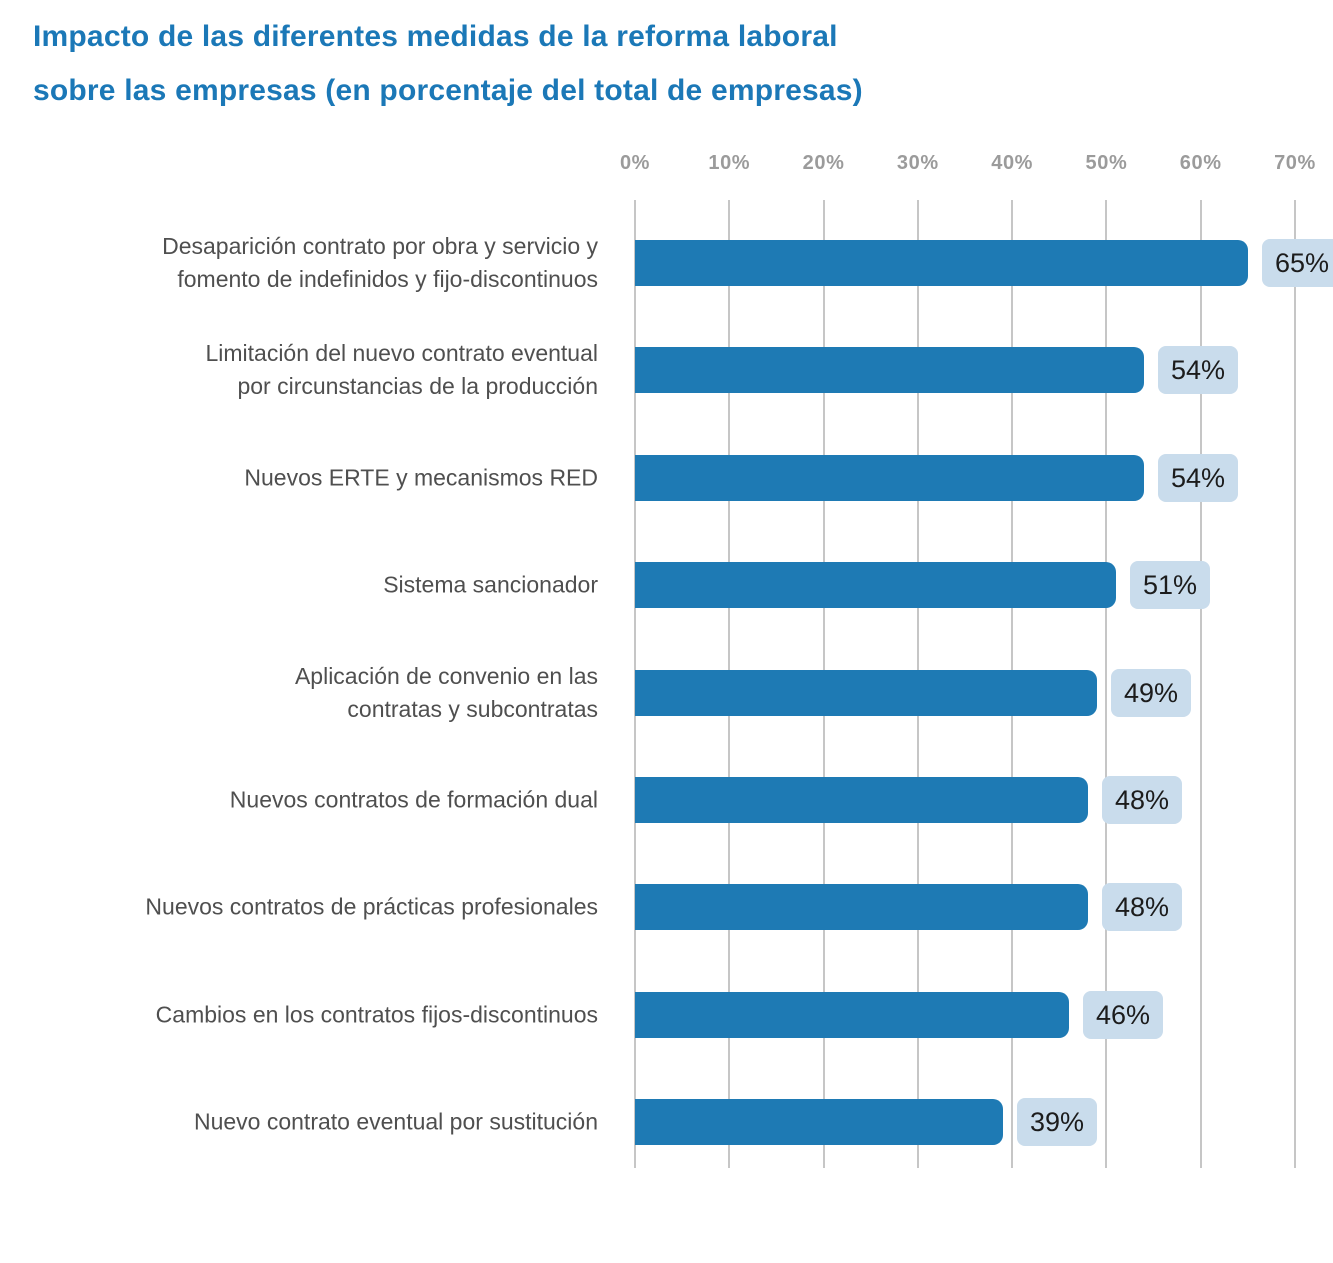 This screenshot has width=1333, height=1263. I want to click on category-label-line: Nuevo contrato eventual por sustitución, so click(395, 1121).